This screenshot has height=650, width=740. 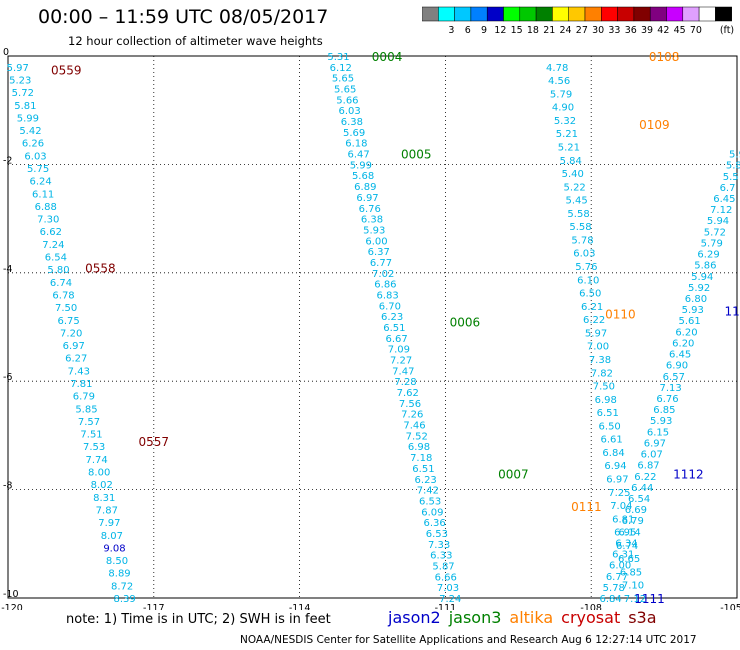 What do you see at coordinates (7, 377) in the screenshot?
I see `y-tick-label: -6` at bounding box center [7, 377].